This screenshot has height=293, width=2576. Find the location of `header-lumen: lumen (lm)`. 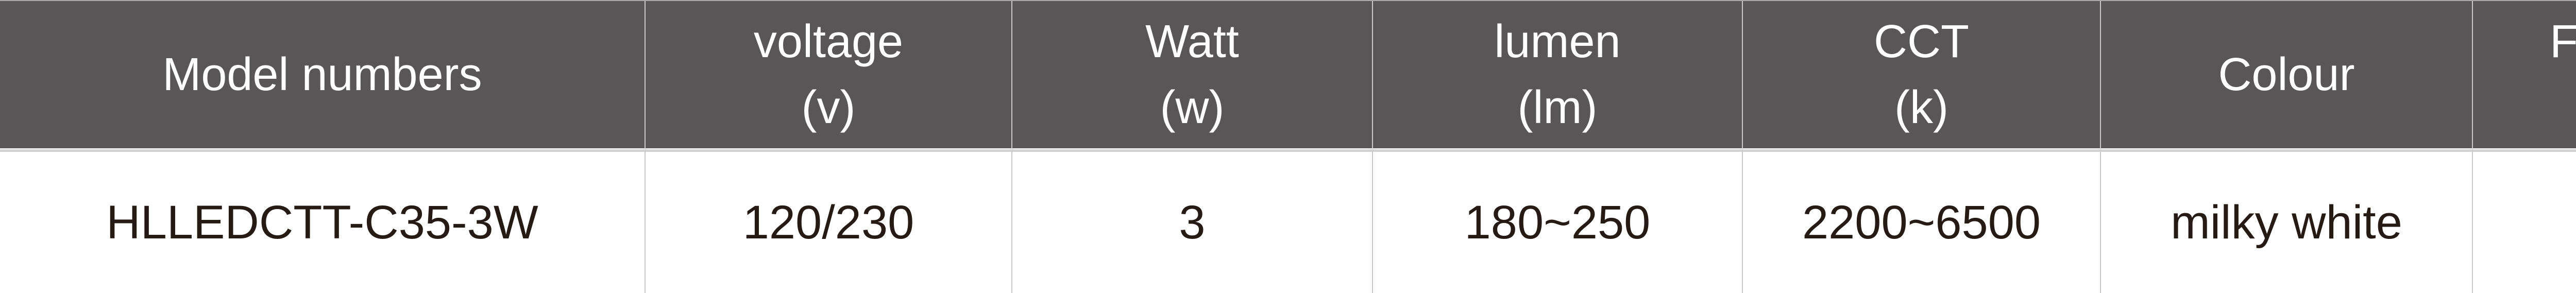

header-lumen: lumen (lm) is located at coordinates (1558, 75).